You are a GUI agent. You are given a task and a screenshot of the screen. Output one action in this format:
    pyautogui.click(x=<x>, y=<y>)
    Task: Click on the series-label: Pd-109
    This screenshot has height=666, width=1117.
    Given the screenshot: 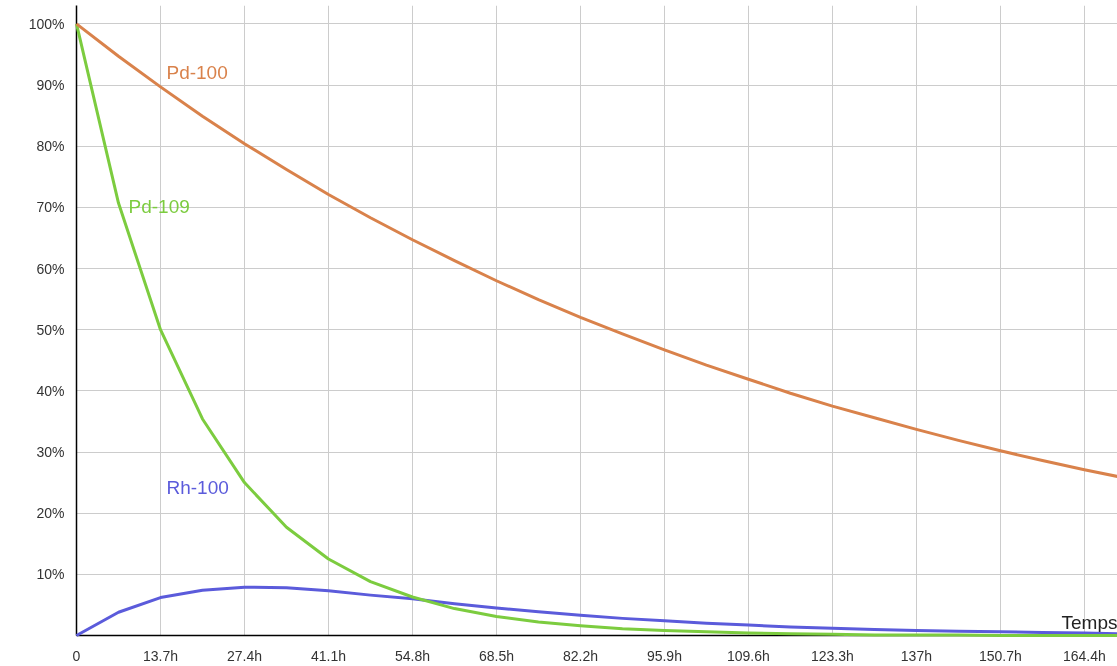 What is the action you would take?
    pyautogui.click(x=159, y=207)
    